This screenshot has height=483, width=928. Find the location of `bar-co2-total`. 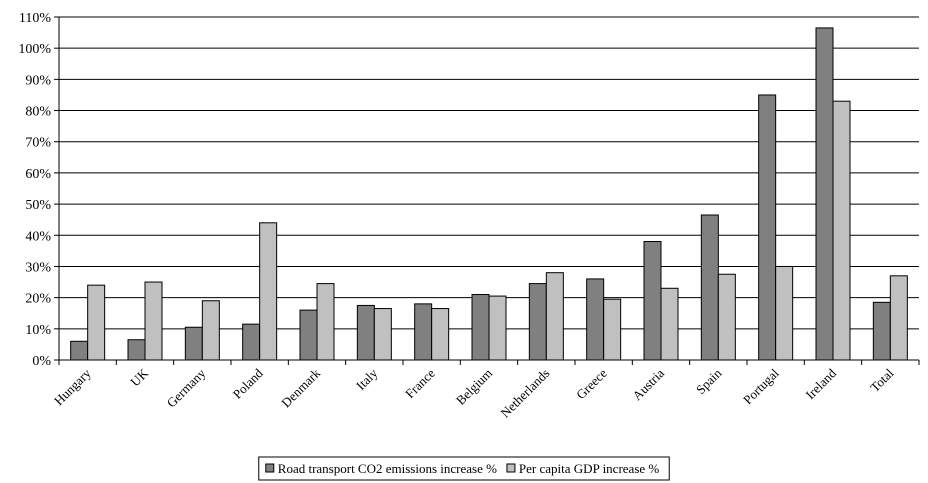

bar-co2-total is located at coordinates (881, 331).